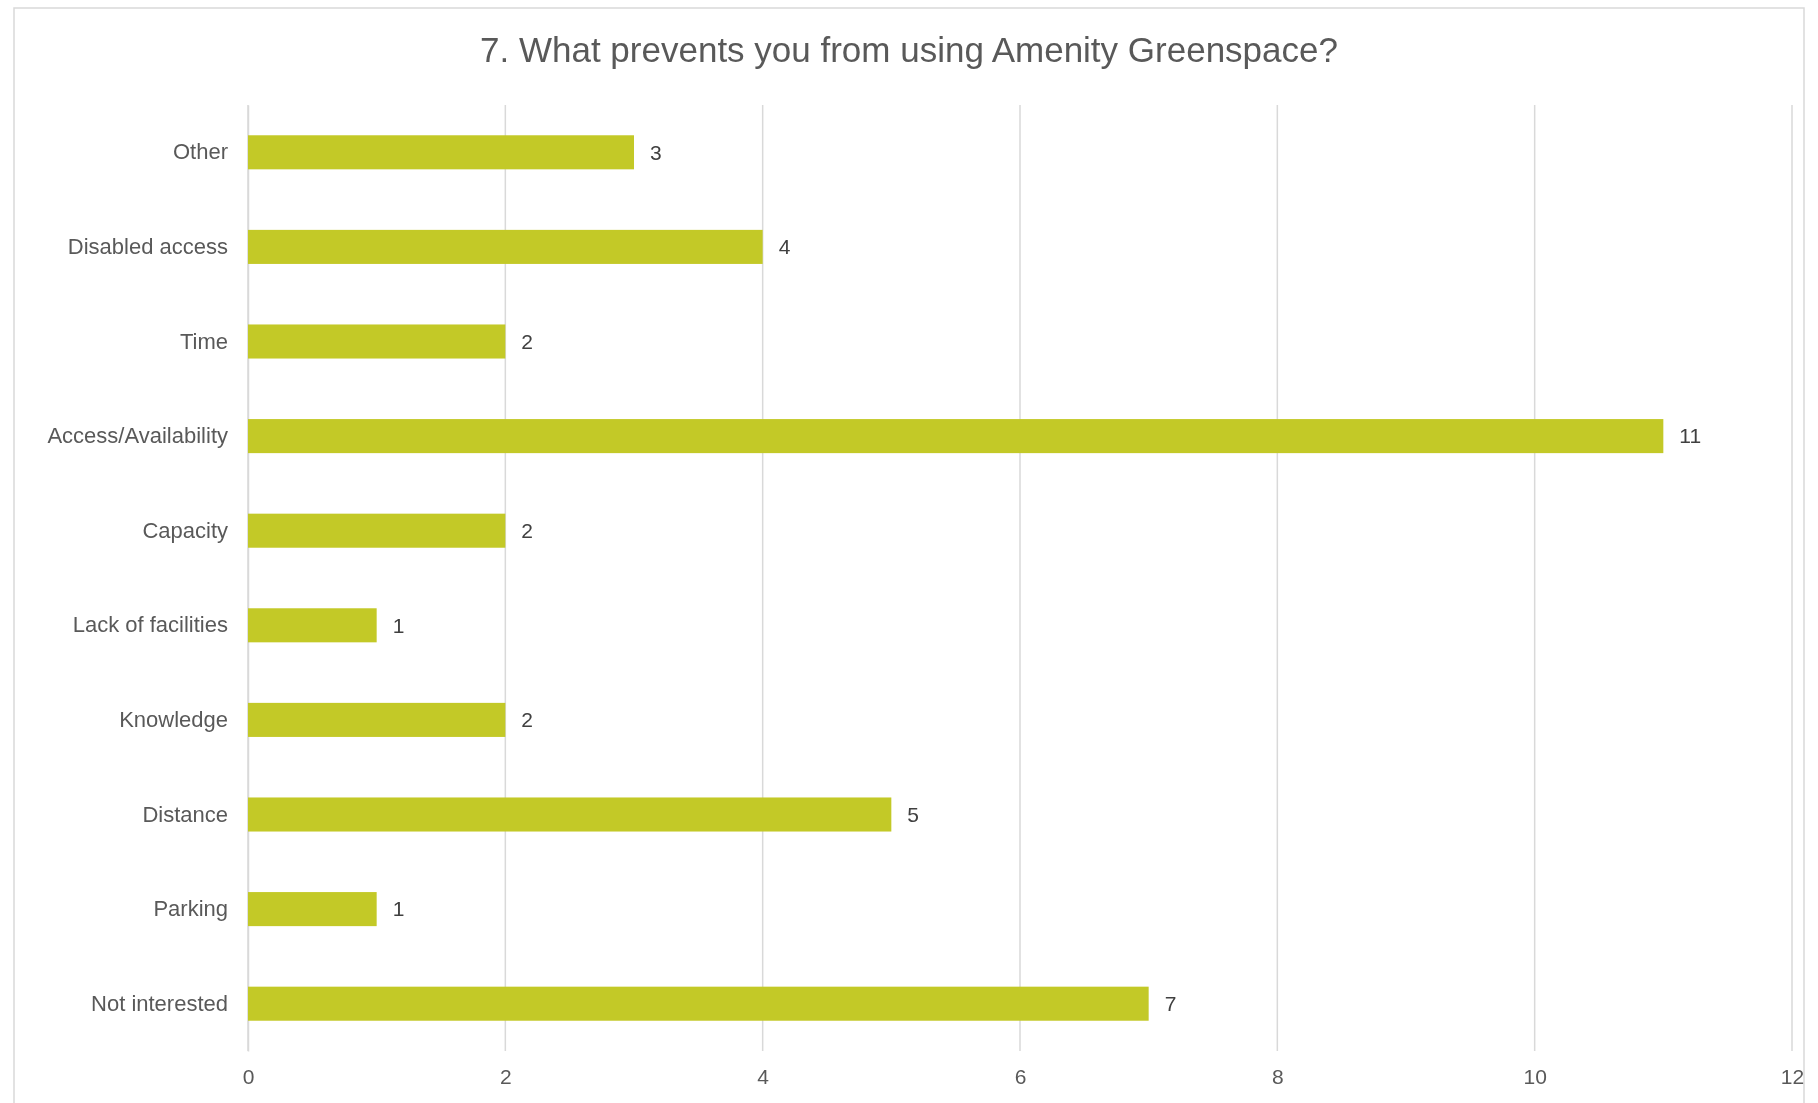 The height and width of the screenshot is (1103, 1818). What do you see at coordinates (137, 436) in the screenshot?
I see `y-tick-label: Access/Availability` at bounding box center [137, 436].